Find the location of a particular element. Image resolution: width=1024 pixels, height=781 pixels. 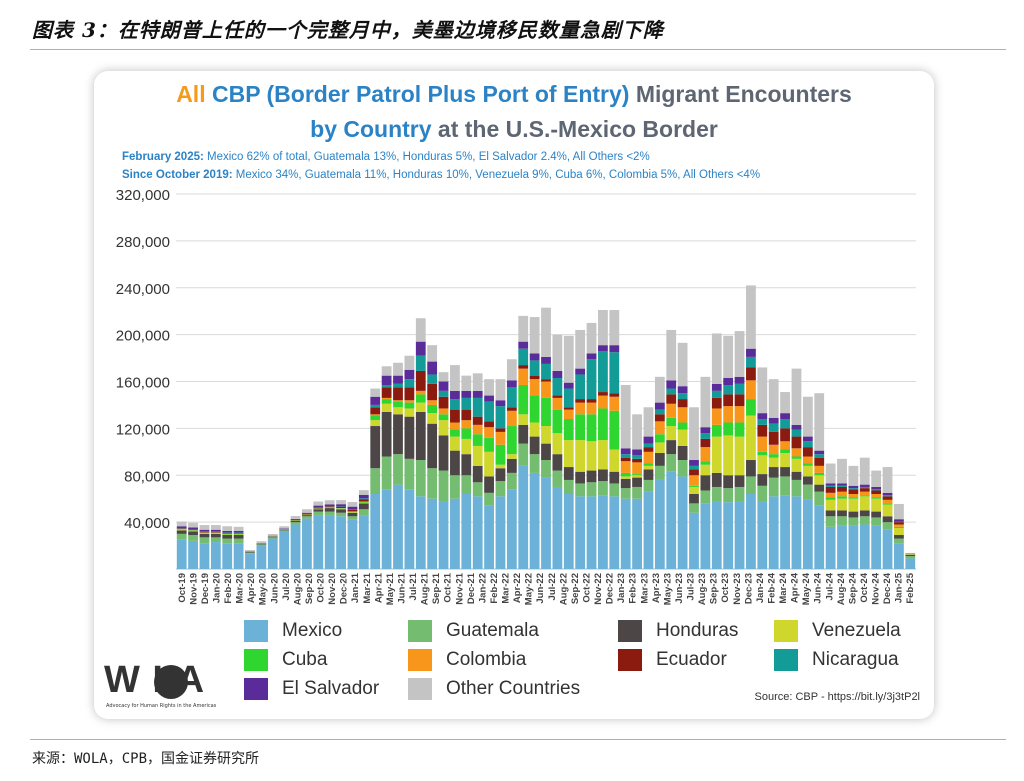

x-tick-label: Aug-23 is located at coordinates (702, 589).